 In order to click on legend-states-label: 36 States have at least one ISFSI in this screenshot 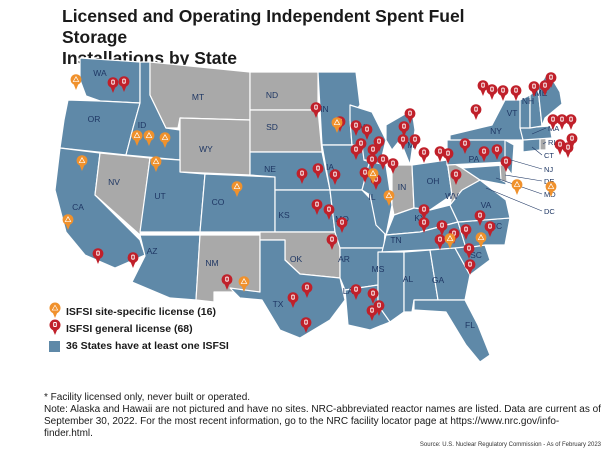, I will do `click(147, 346)`.